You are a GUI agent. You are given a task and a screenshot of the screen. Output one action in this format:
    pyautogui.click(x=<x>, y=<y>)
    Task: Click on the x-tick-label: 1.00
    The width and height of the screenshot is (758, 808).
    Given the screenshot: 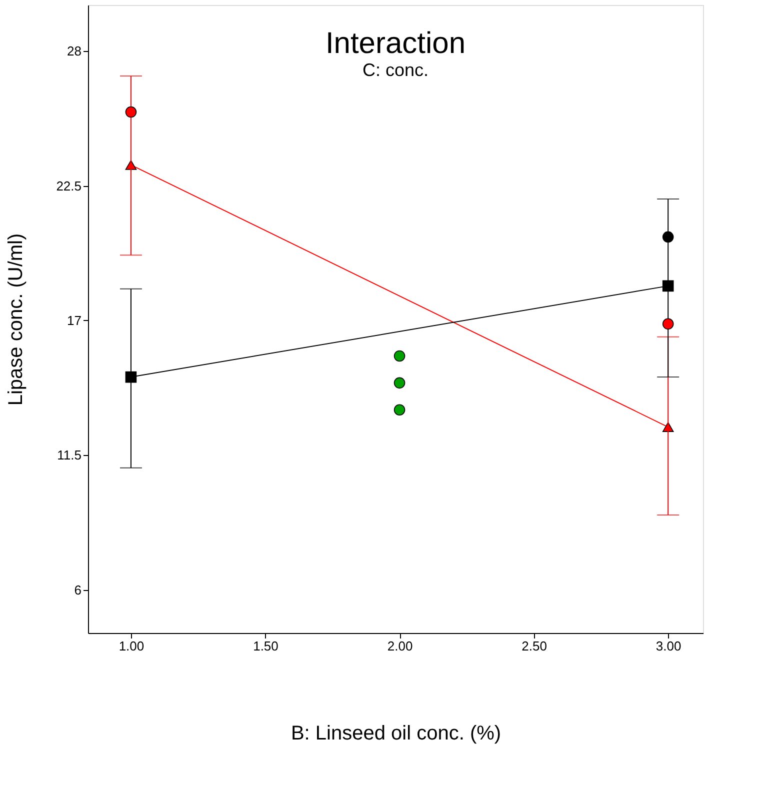 What is the action you would take?
    pyautogui.click(x=131, y=646)
    